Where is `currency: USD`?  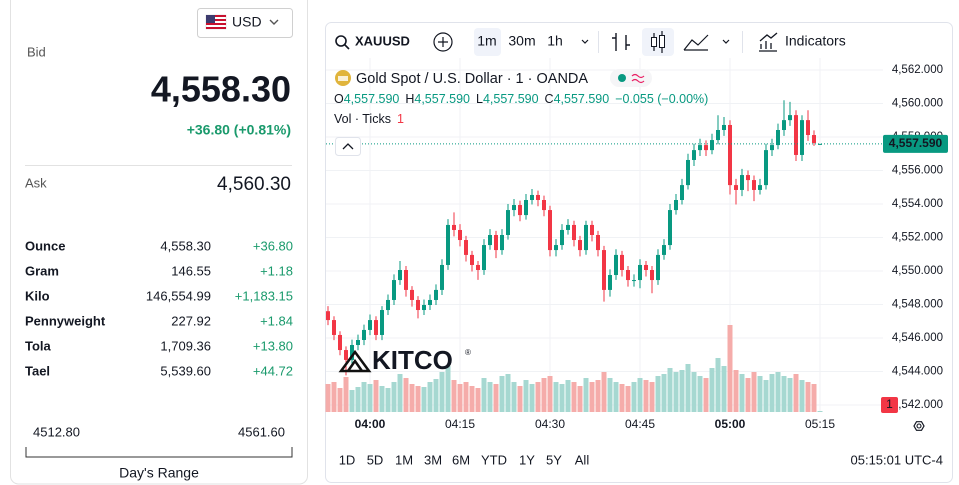
currency: USD is located at coordinates (247, 22).